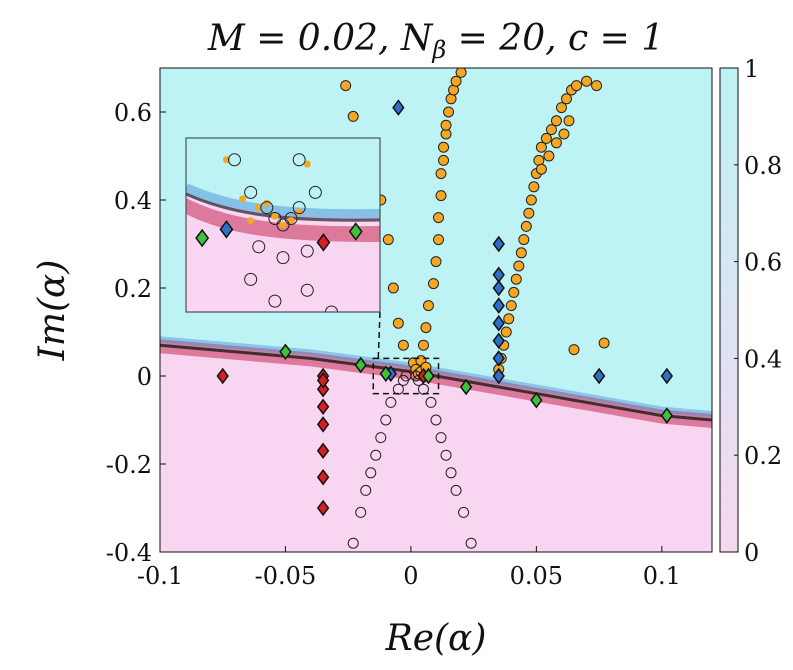  Describe the element at coordinates (129, 465) in the screenshot. I see `y-tick-label: -0.2` at that location.